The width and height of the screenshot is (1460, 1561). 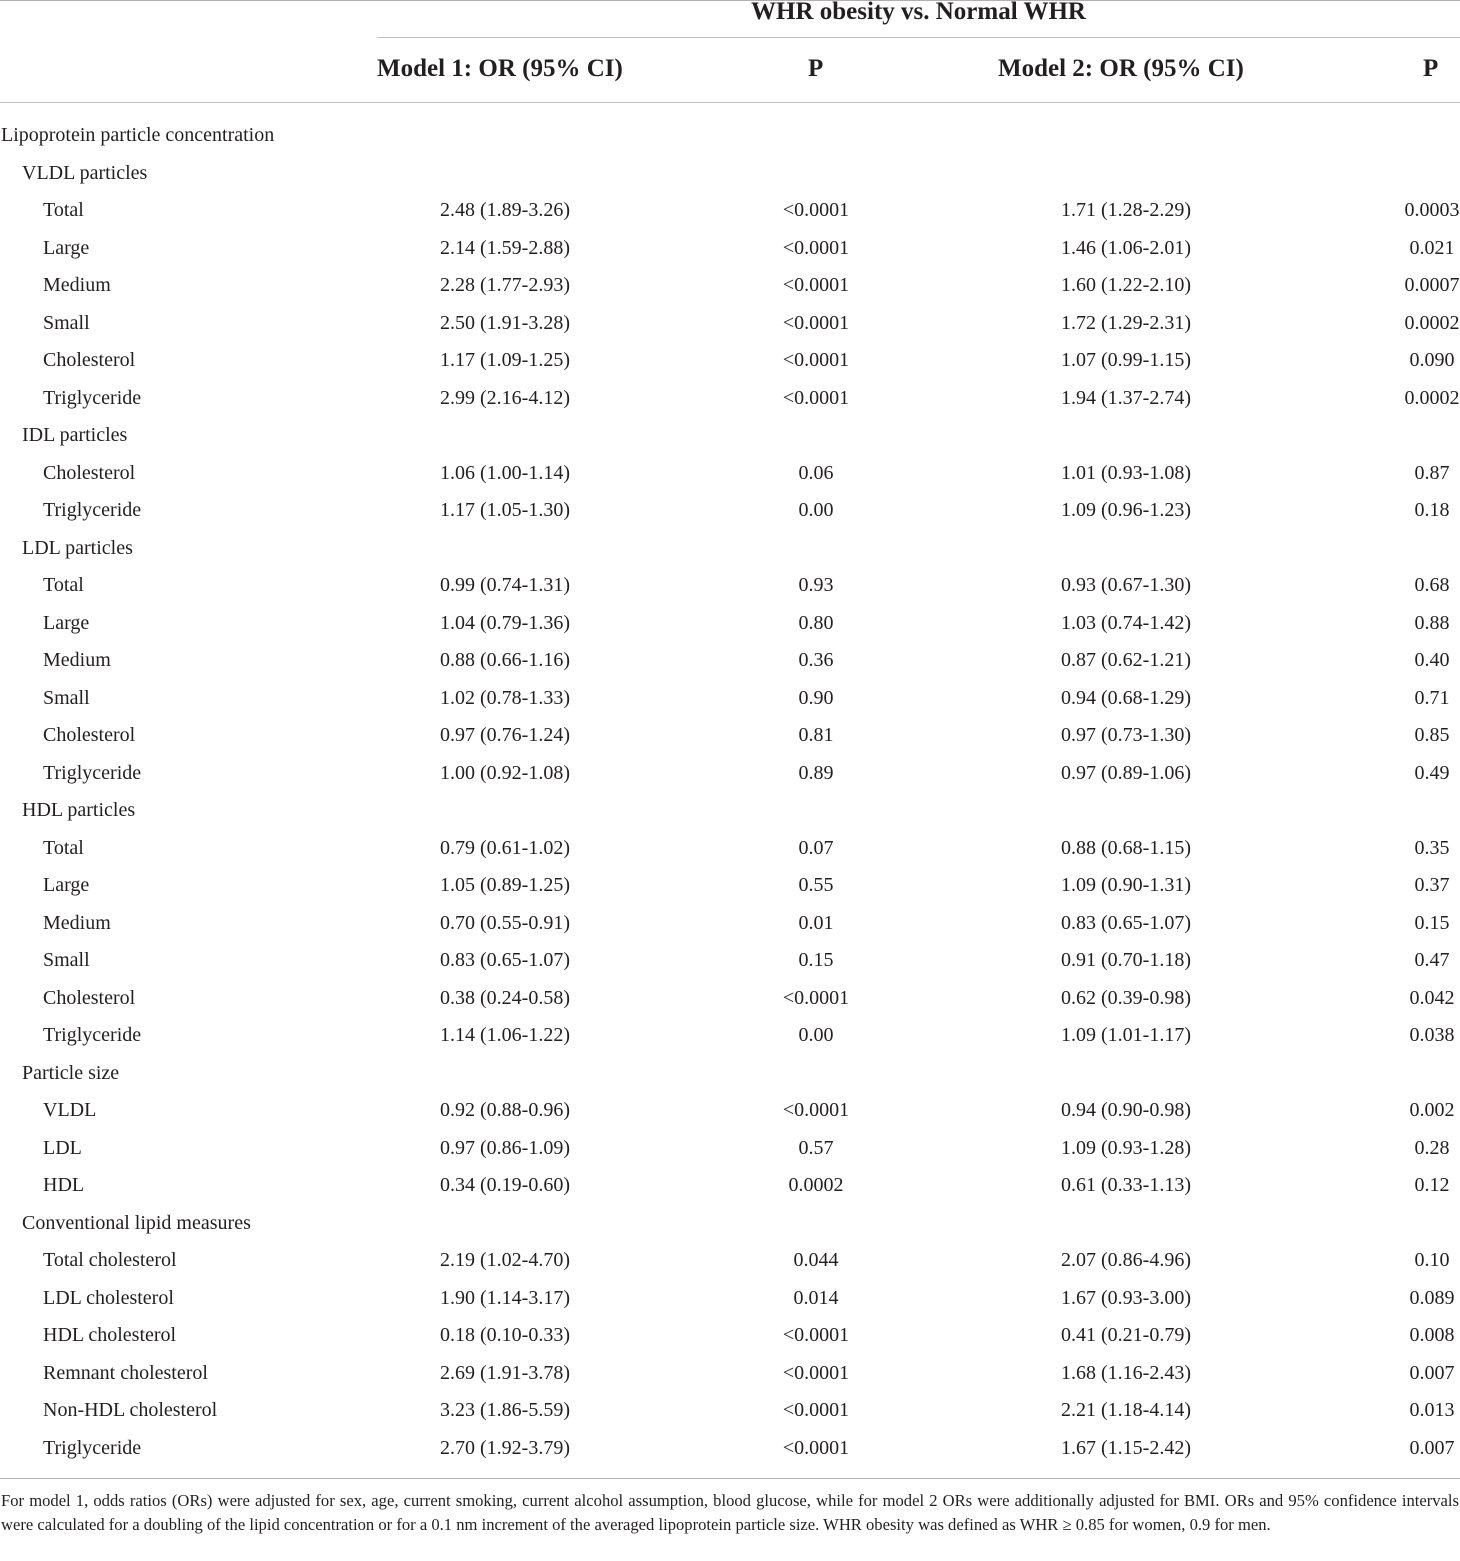 I want to click on model2-or-cell: 0.61 (0.33-1.13), so click(x=1126, y=1185).